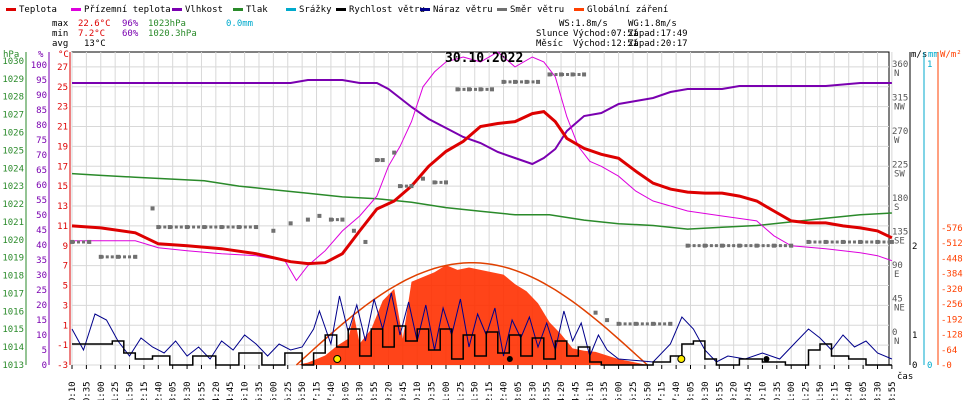 The width and height of the screenshot is (966, 400). What do you see at coordinates (188, 390) in the screenshot?
I see `x-tick-label: 03:30` at bounding box center [188, 390].